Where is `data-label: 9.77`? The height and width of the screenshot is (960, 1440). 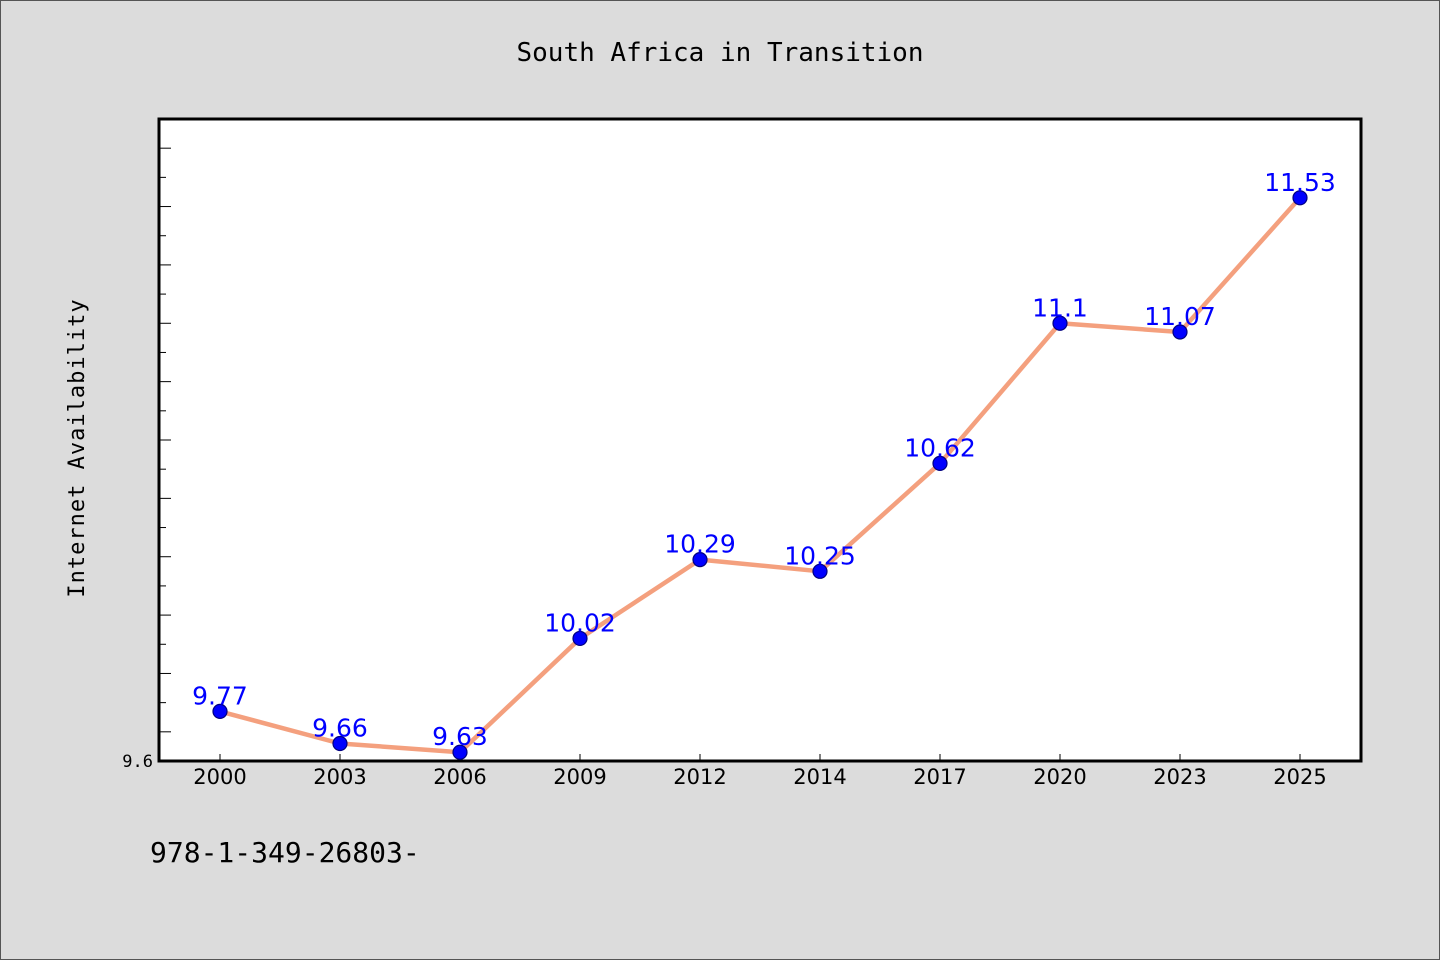 data-label: 9.77 is located at coordinates (220, 695).